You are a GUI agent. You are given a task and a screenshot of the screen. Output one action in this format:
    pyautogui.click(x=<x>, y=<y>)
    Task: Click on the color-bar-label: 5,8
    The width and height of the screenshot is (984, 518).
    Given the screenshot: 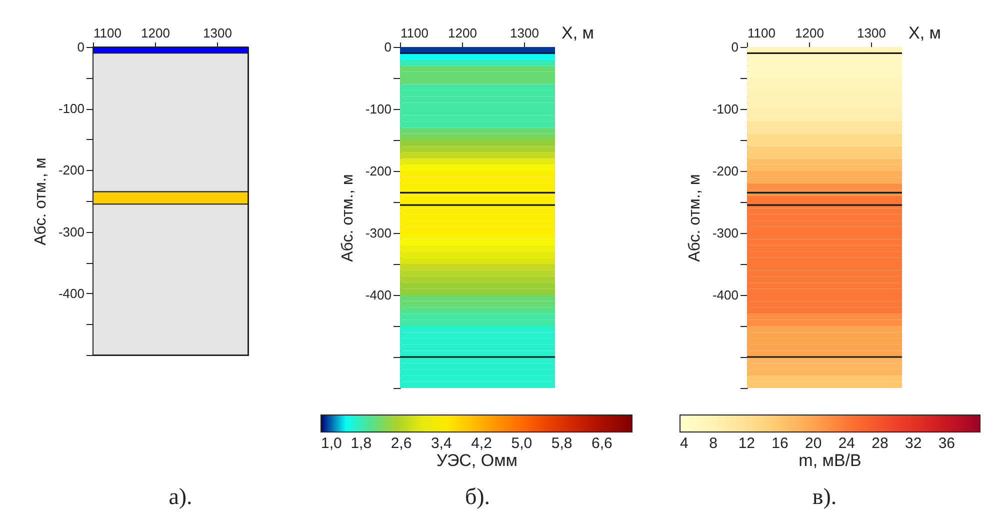 What is the action you would take?
    pyautogui.click(x=561, y=443)
    